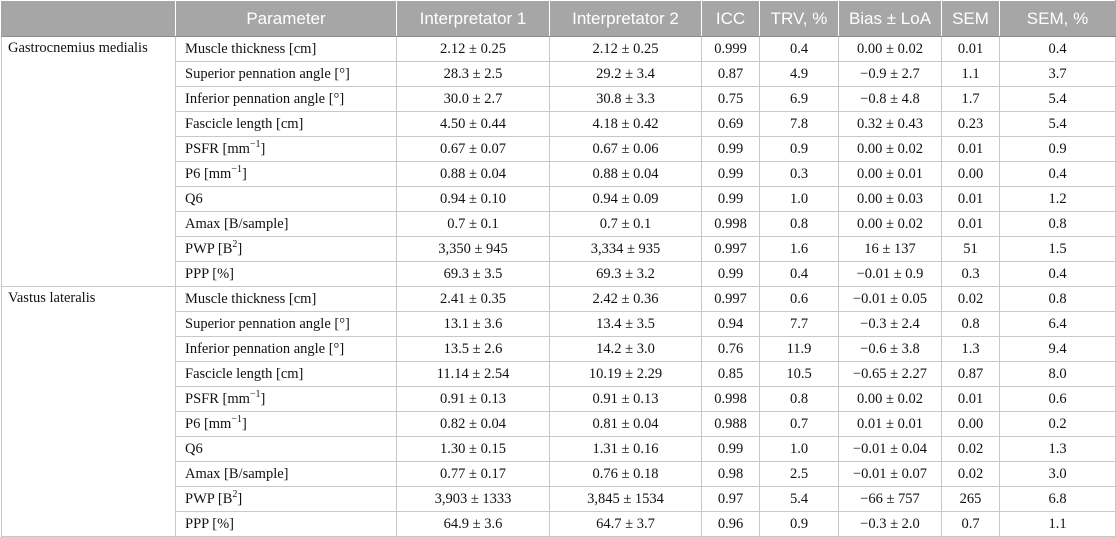  I want to click on bias-loa-cell: −0.01 ± 0.07, so click(890, 474).